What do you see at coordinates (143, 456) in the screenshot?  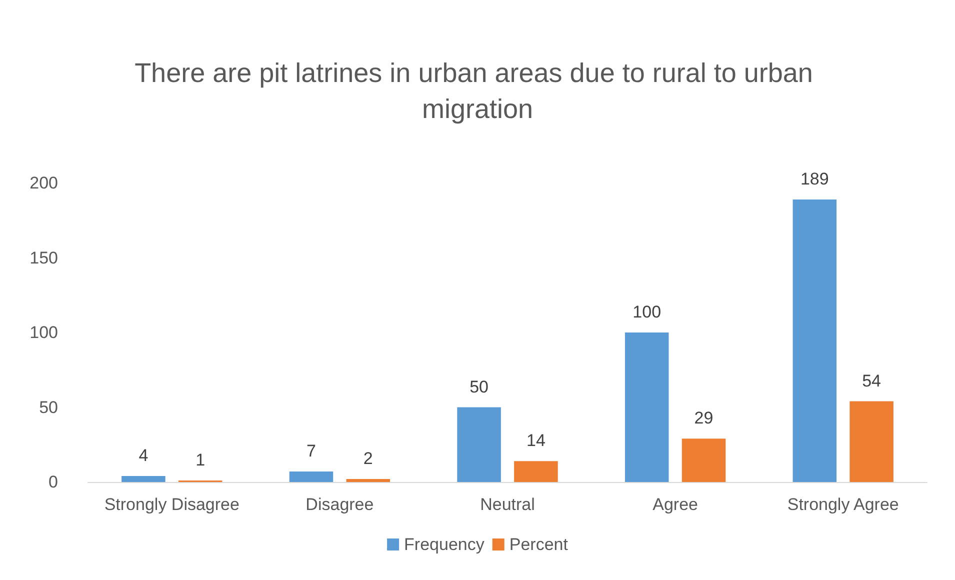 I see `data-label: 4` at bounding box center [143, 456].